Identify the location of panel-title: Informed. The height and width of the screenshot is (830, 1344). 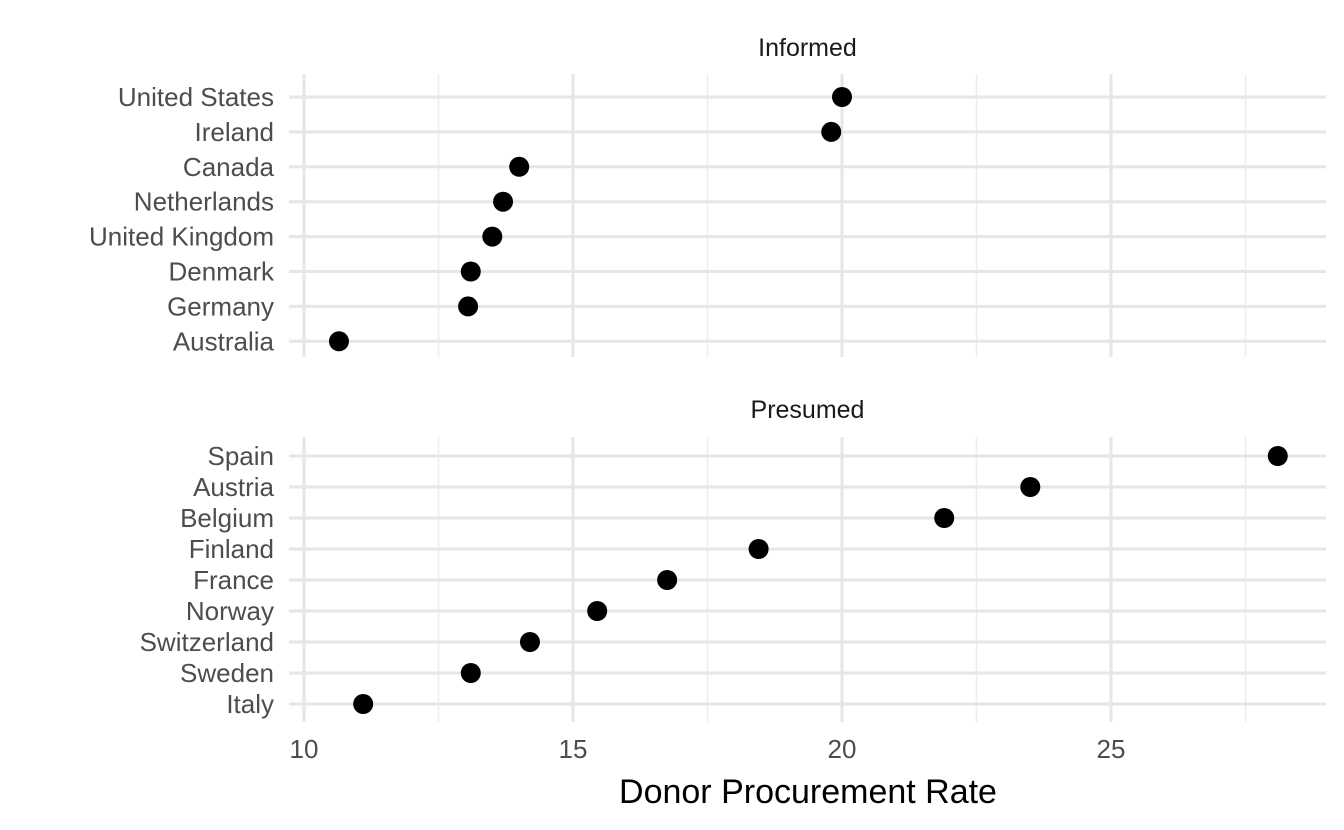
(807, 48).